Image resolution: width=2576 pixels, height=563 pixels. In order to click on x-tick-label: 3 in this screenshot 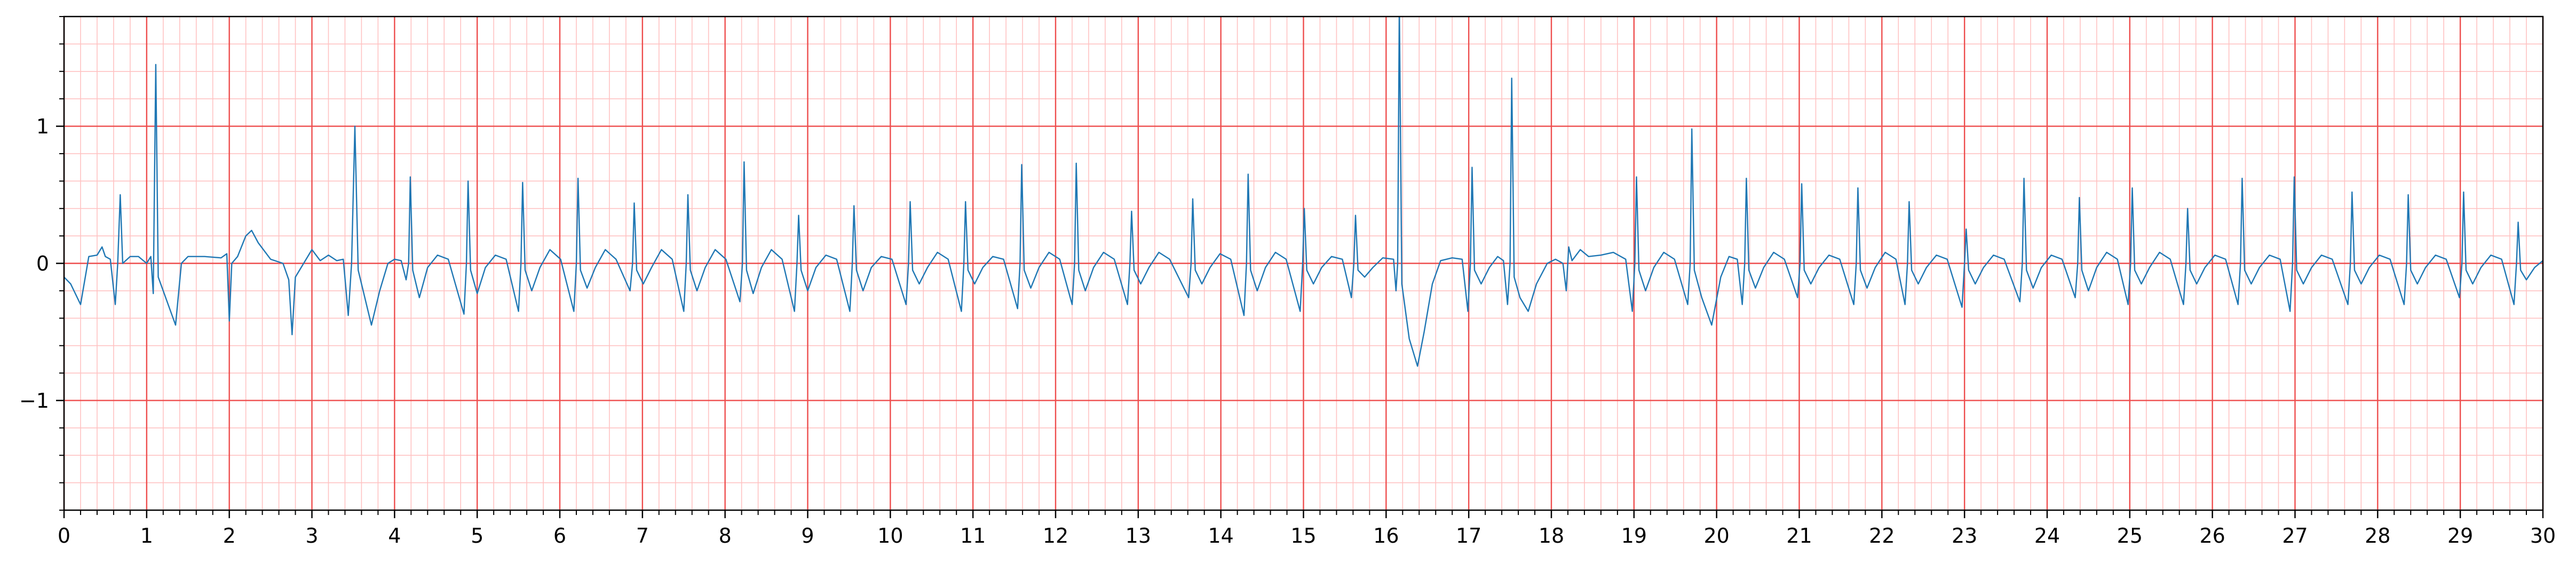, I will do `click(311, 536)`.